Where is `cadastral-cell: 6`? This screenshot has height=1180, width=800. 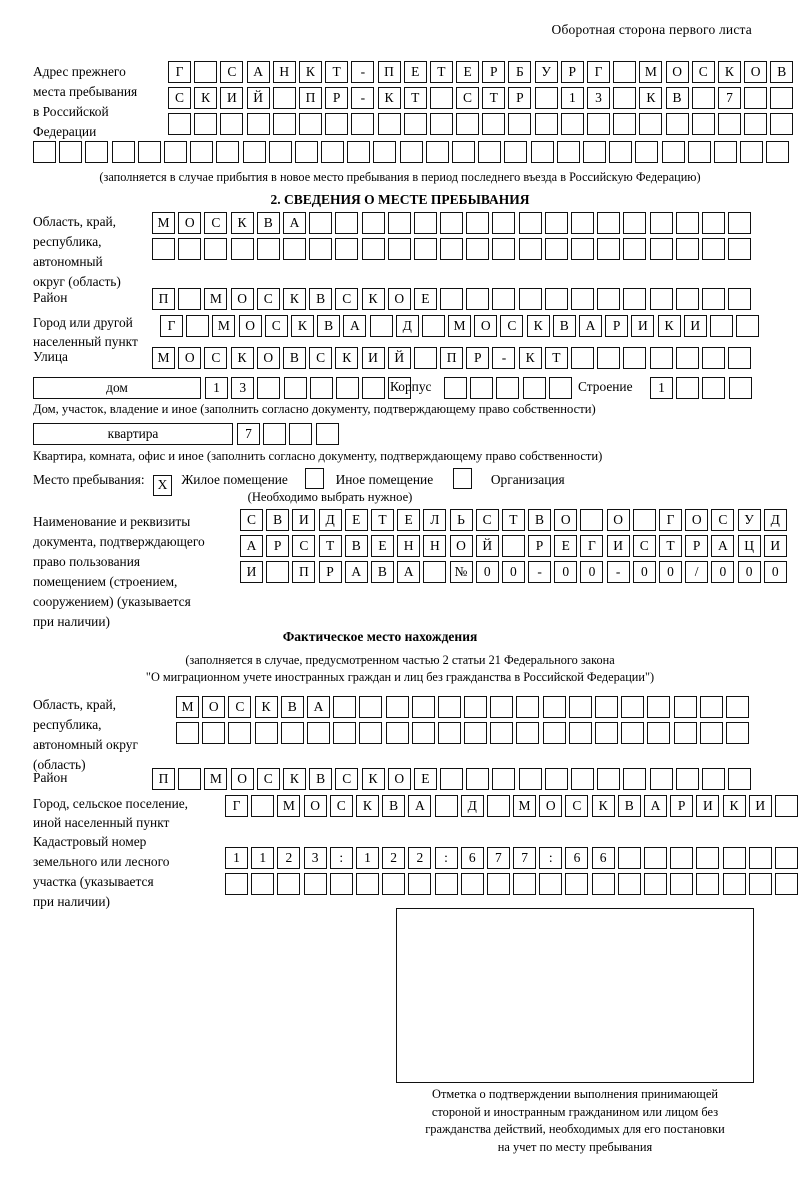
cadastral-cell: 6 is located at coordinates (472, 858).